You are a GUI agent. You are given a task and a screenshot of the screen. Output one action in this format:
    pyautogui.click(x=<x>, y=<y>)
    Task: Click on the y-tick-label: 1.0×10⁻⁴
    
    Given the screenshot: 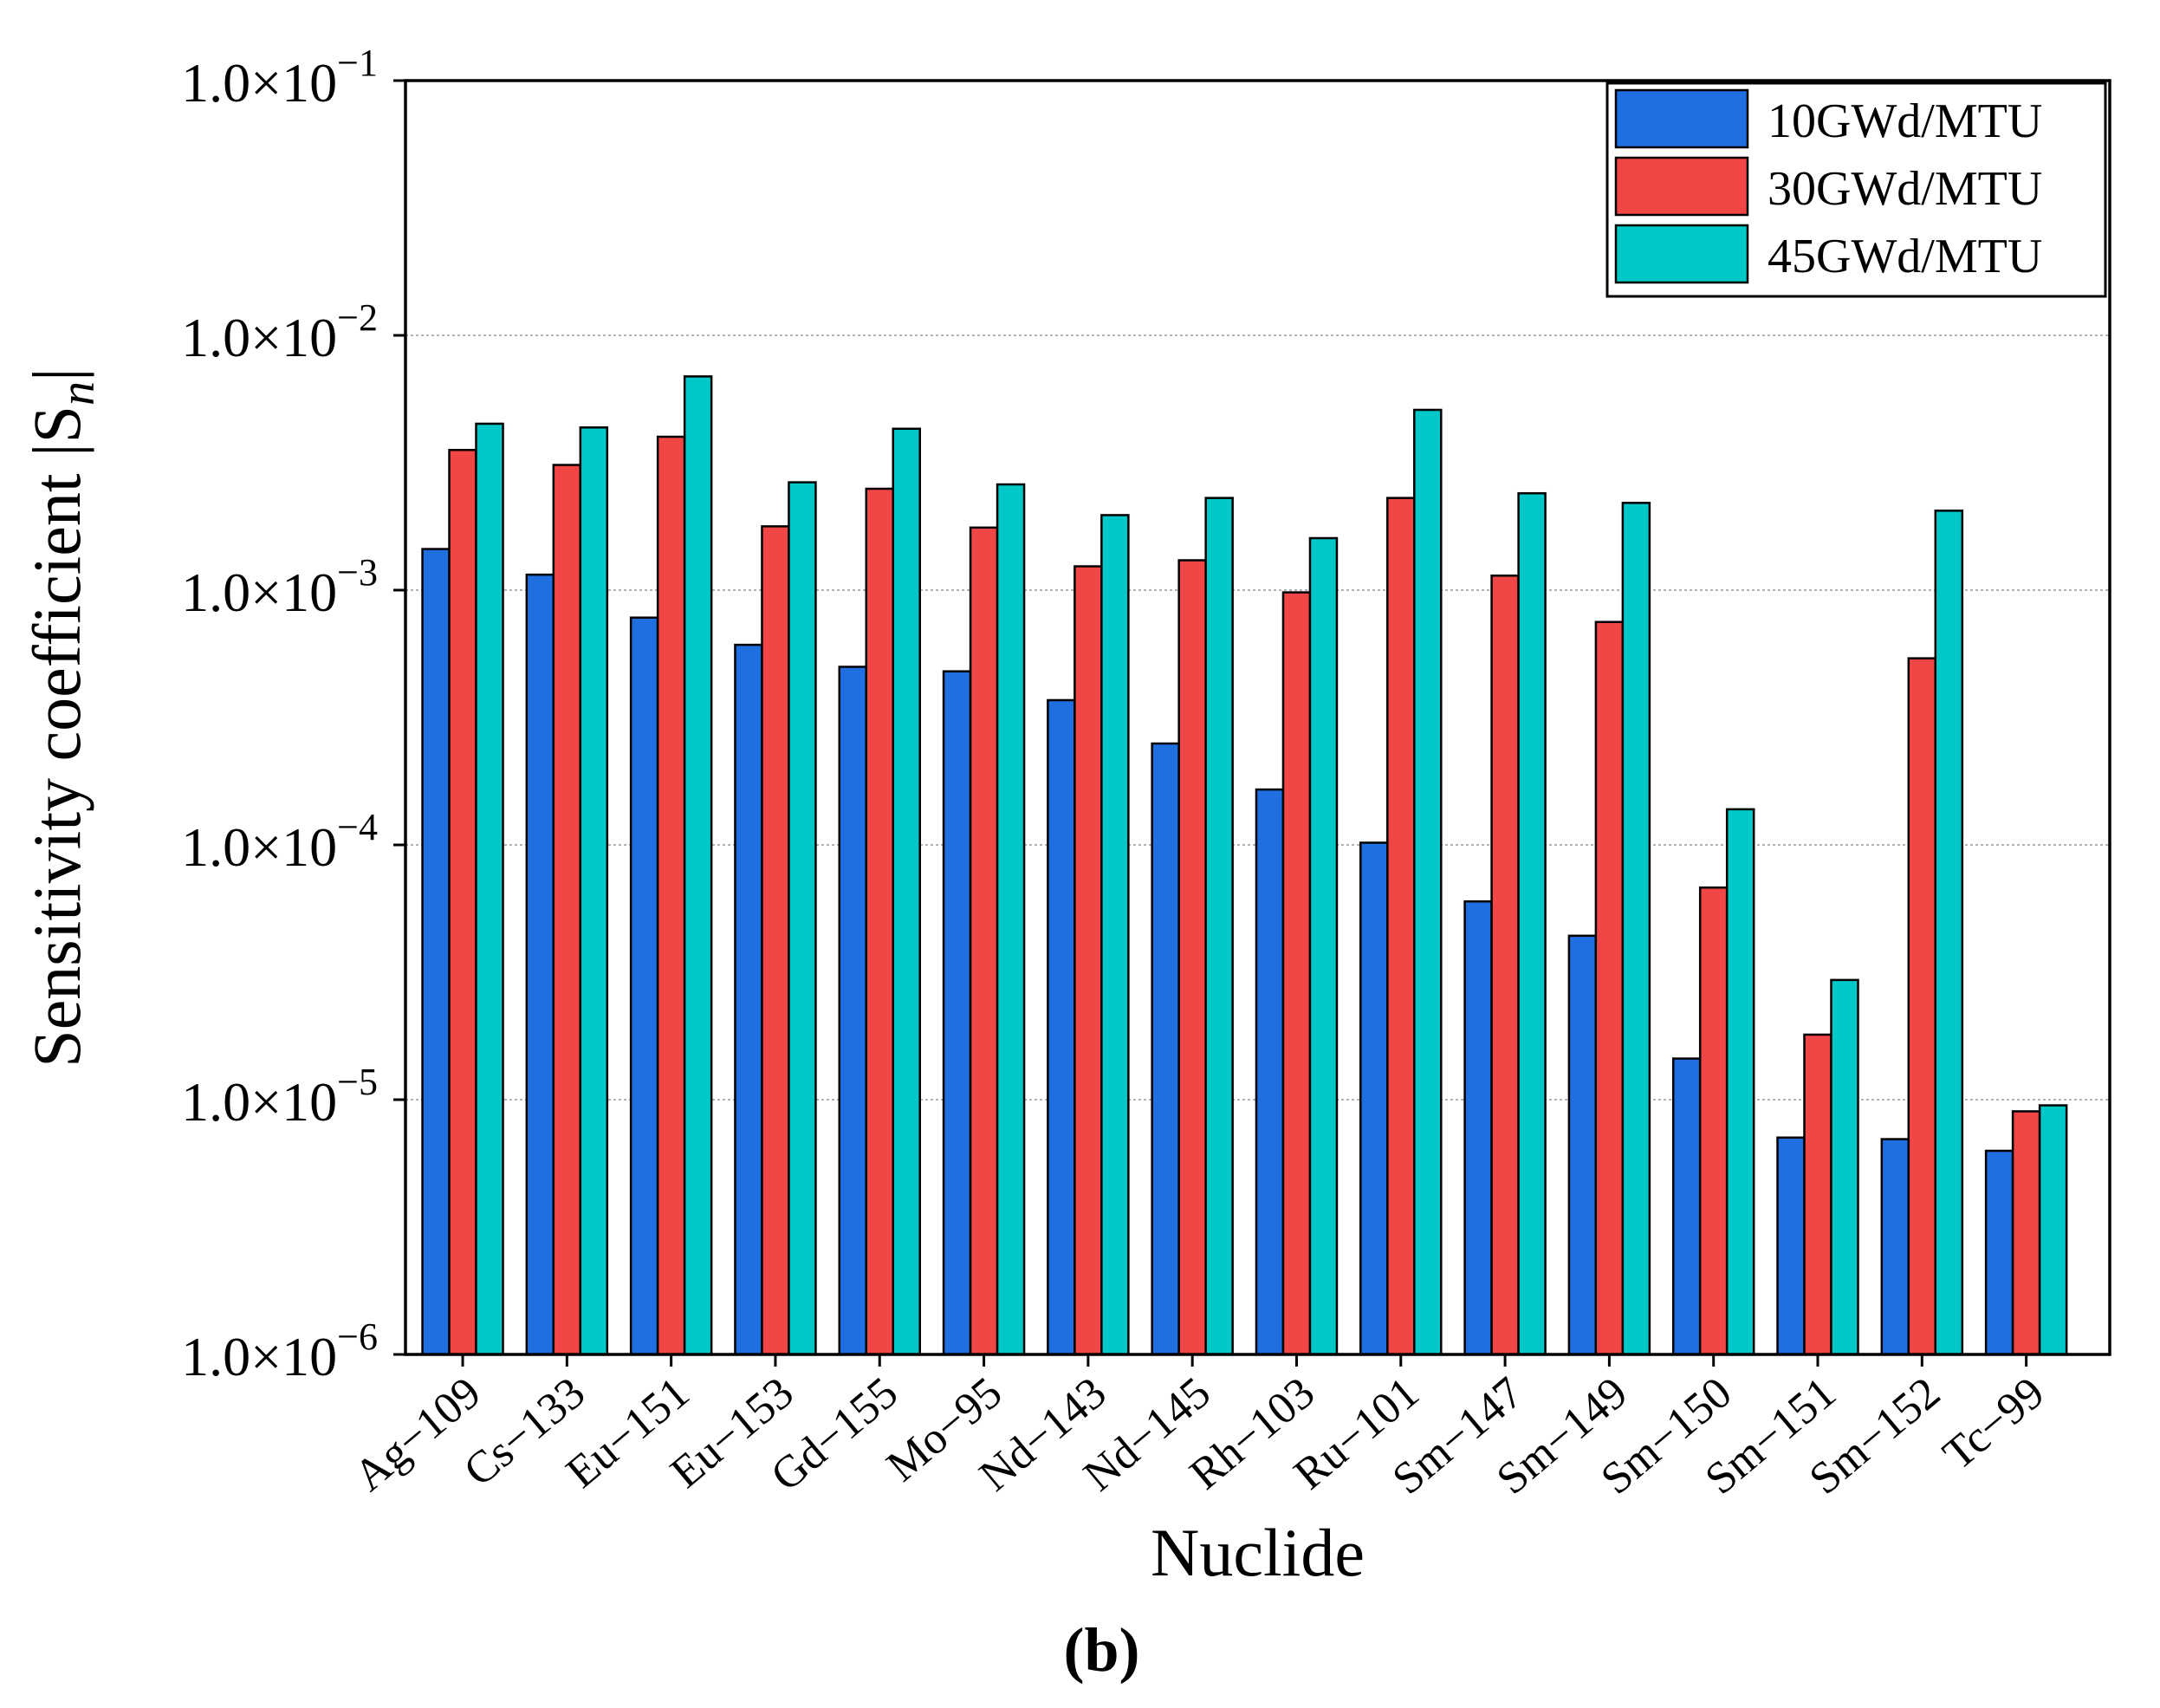 What is the action you would take?
    pyautogui.click(x=279, y=842)
    